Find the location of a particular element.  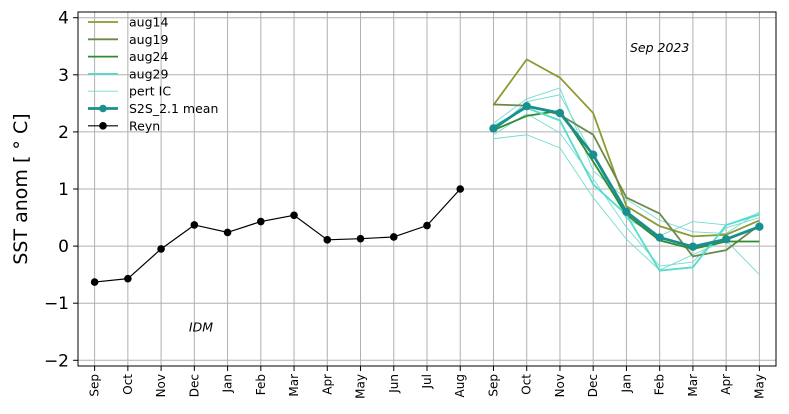

annotation: IDM is located at coordinates (201, 327).